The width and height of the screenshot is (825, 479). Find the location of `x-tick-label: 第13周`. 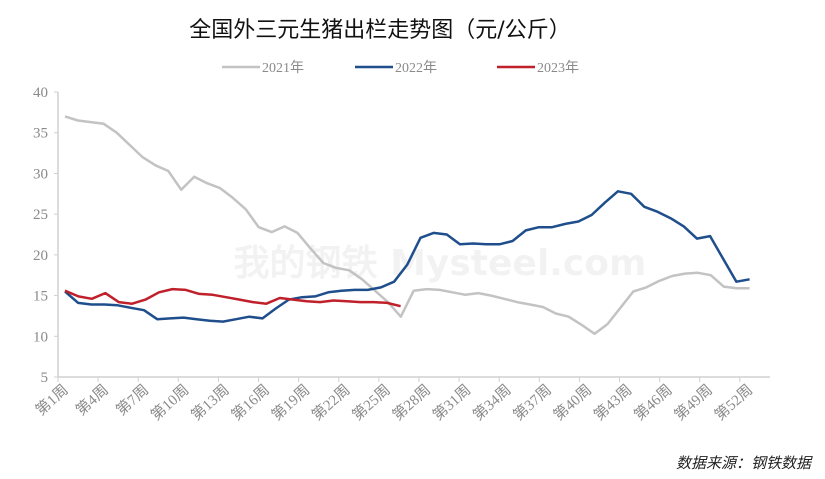

x-tick-label: 第13周 is located at coordinates (209, 402).